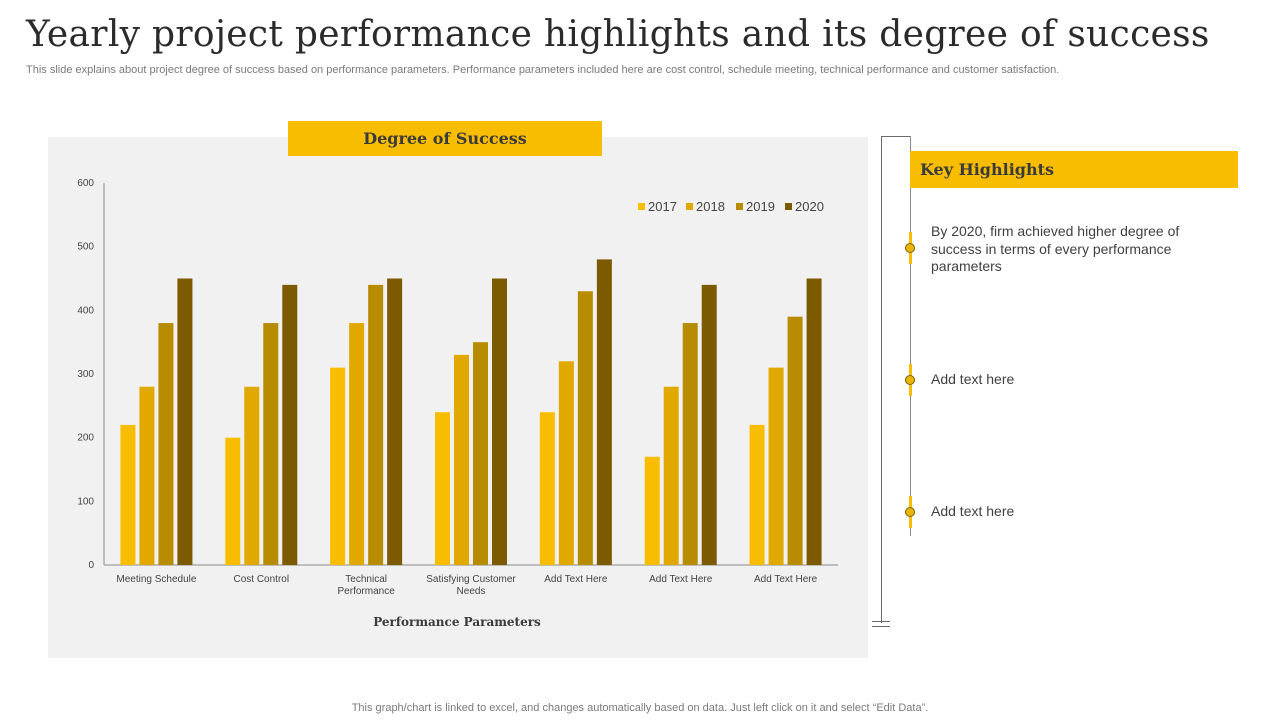 The image size is (1280, 720). What do you see at coordinates (881, 624) in the screenshot?
I see `timeline-foot` at bounding box center [881, 624].